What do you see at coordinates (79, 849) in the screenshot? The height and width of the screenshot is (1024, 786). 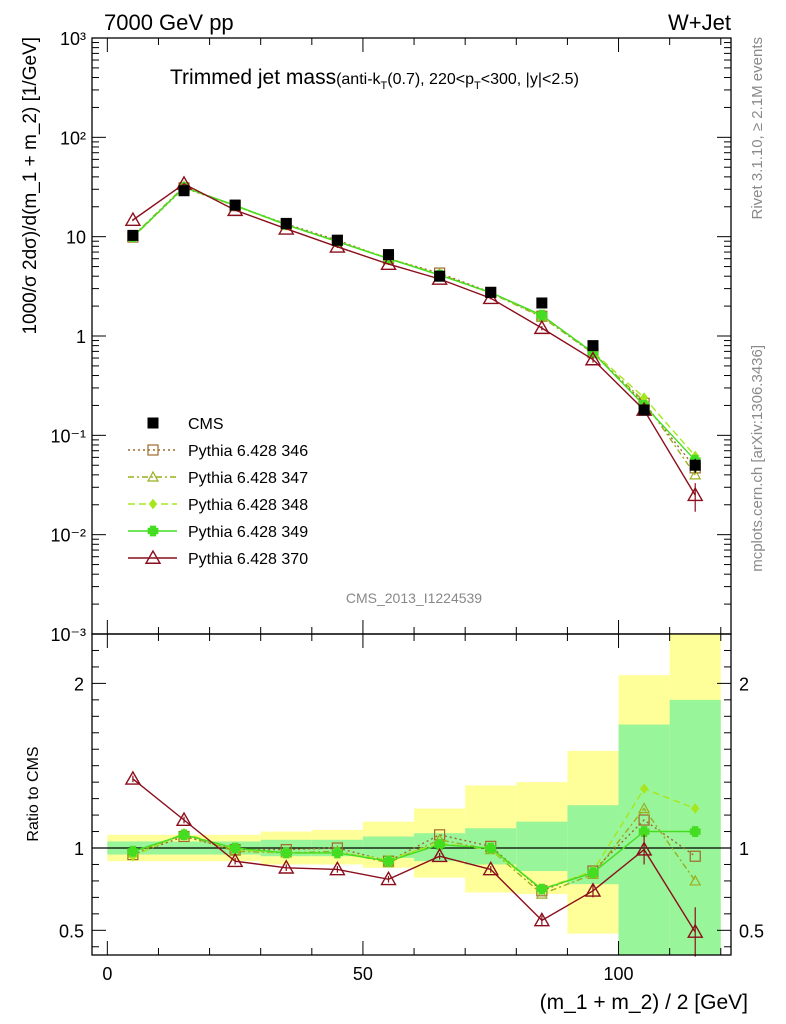 I see `ratio-y-tick-label-left: 1` at bounding box center [79, 849].